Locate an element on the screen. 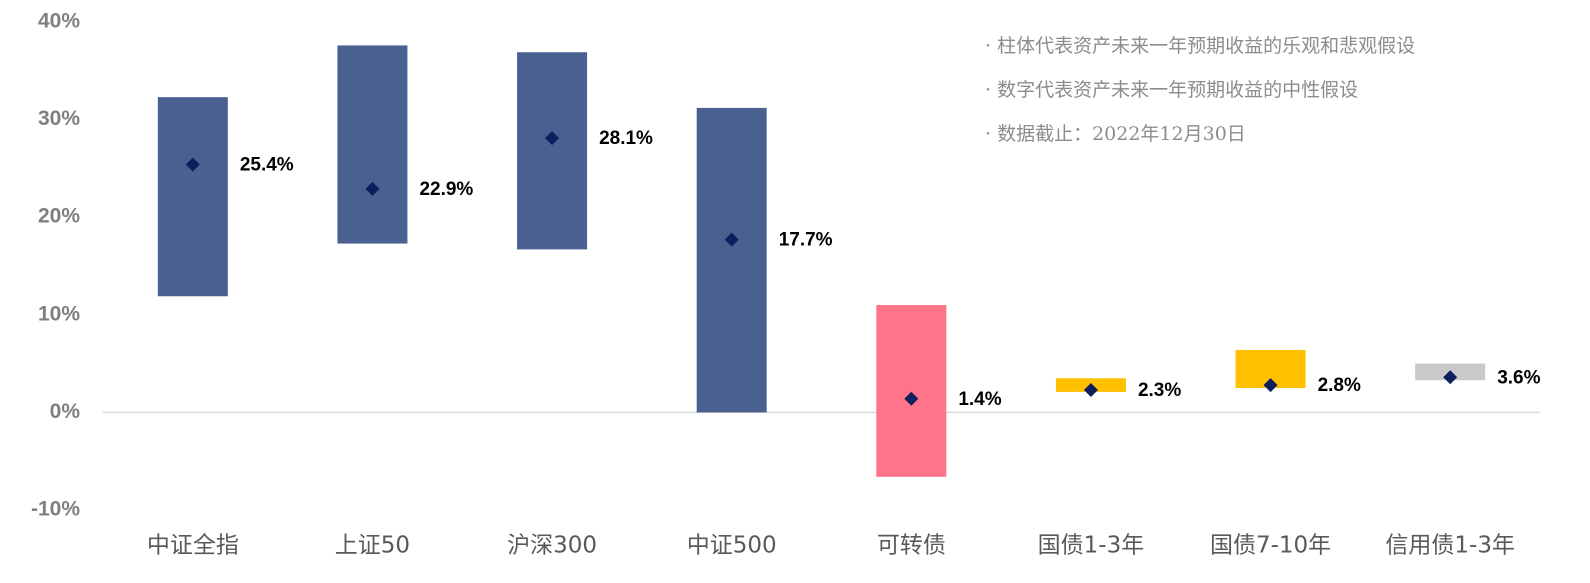 This screenshot has width=1590, height=583. y-tick-label: 40% is located at coordinates (59, 21).